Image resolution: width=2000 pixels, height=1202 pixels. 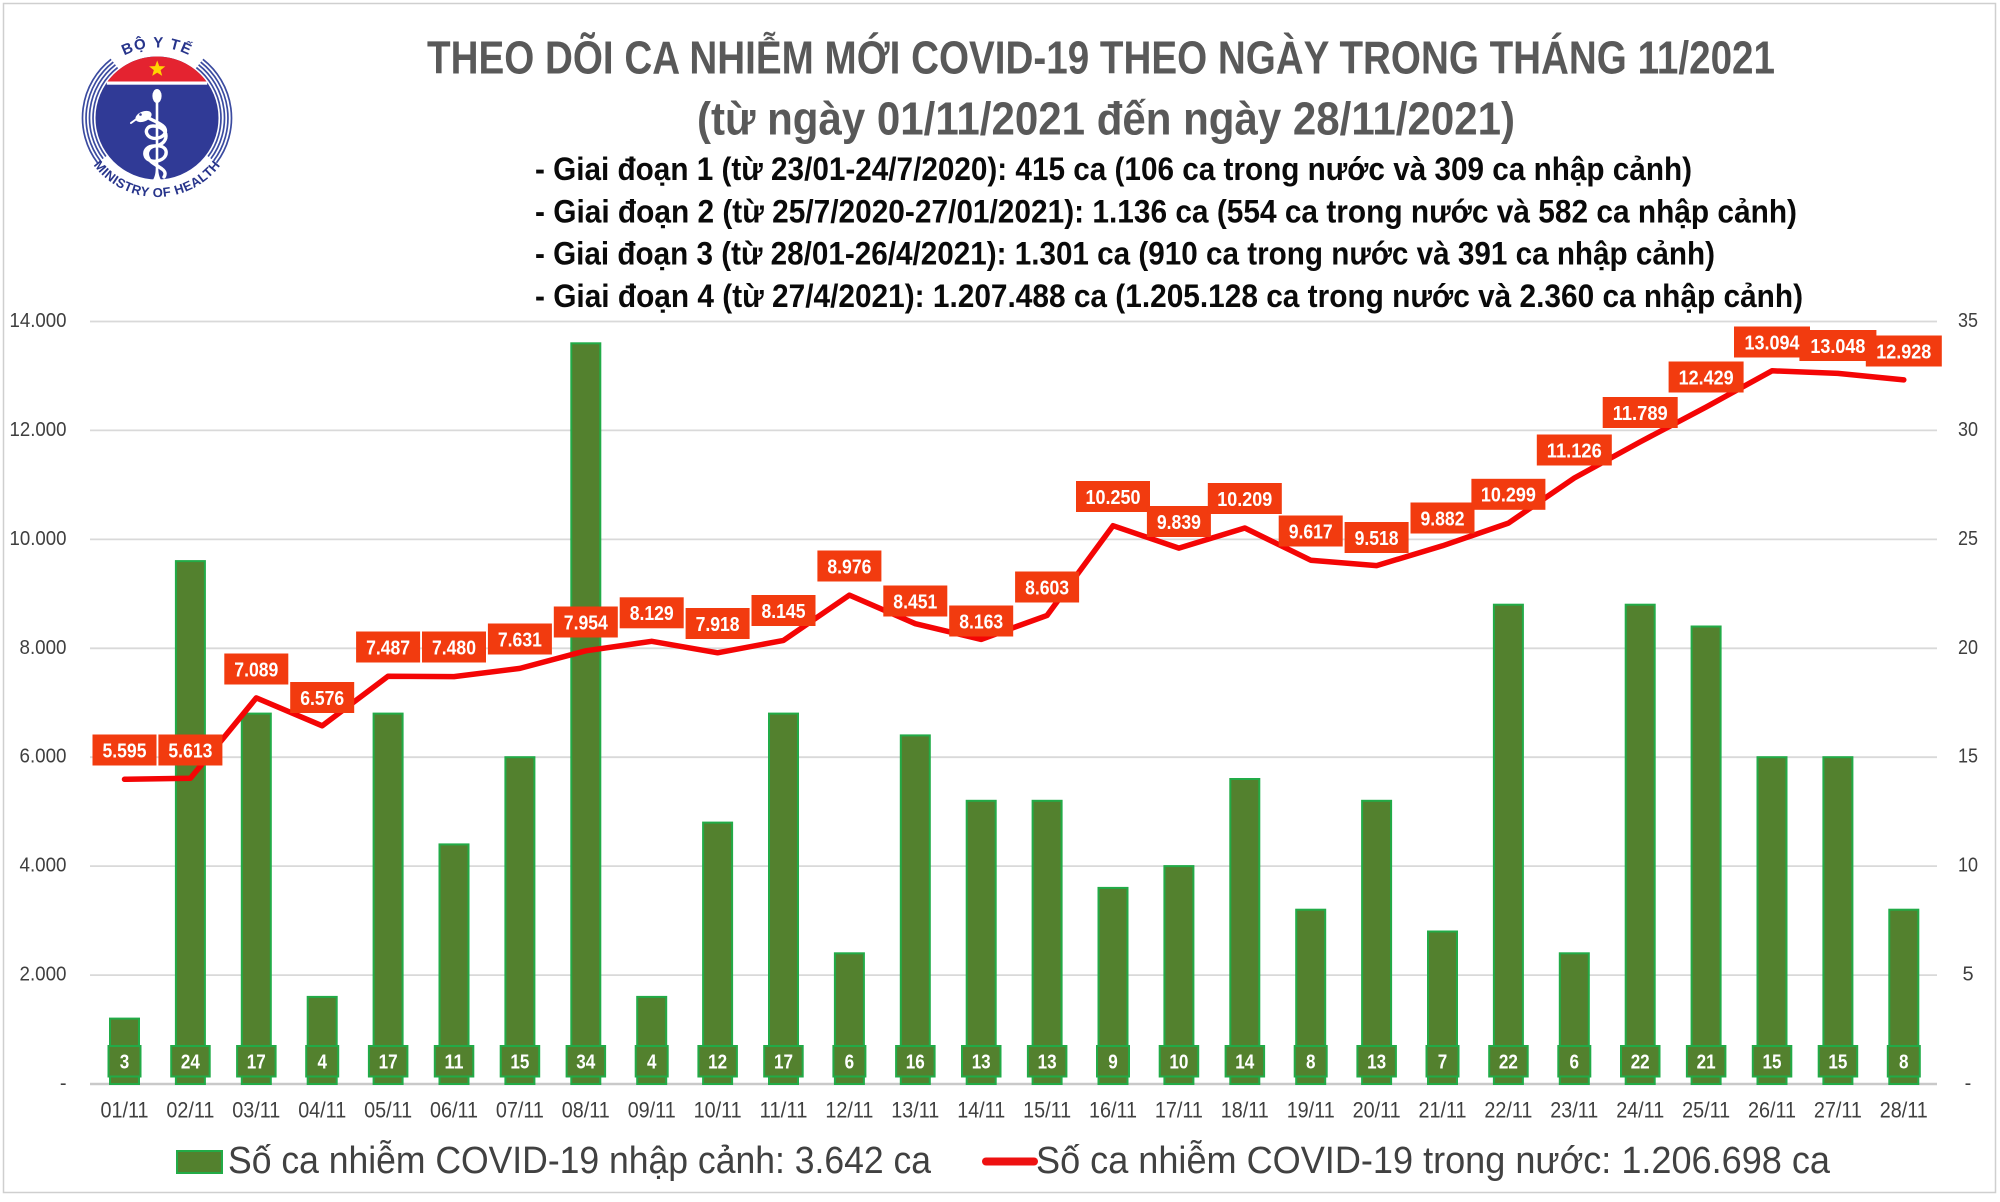 What do you see at coordinates (1311, 1110) in the screenshot?
I see `svg-text: 19/11` at bounding box center [1311, 1110].